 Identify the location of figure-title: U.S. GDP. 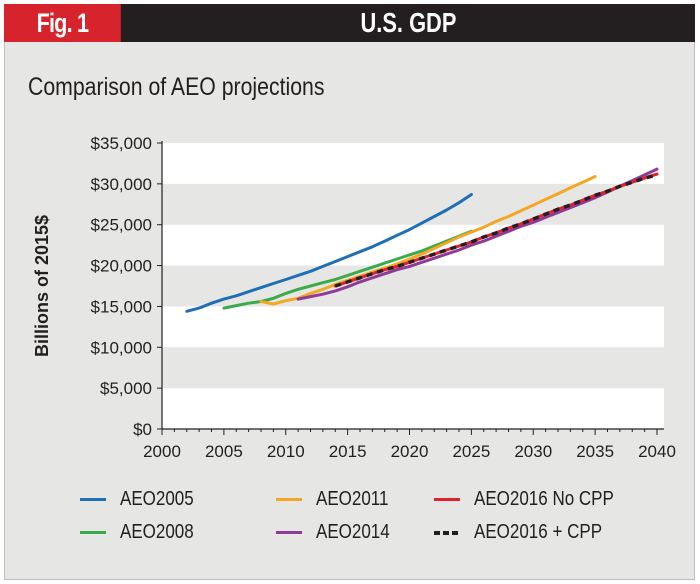
(408, 23).